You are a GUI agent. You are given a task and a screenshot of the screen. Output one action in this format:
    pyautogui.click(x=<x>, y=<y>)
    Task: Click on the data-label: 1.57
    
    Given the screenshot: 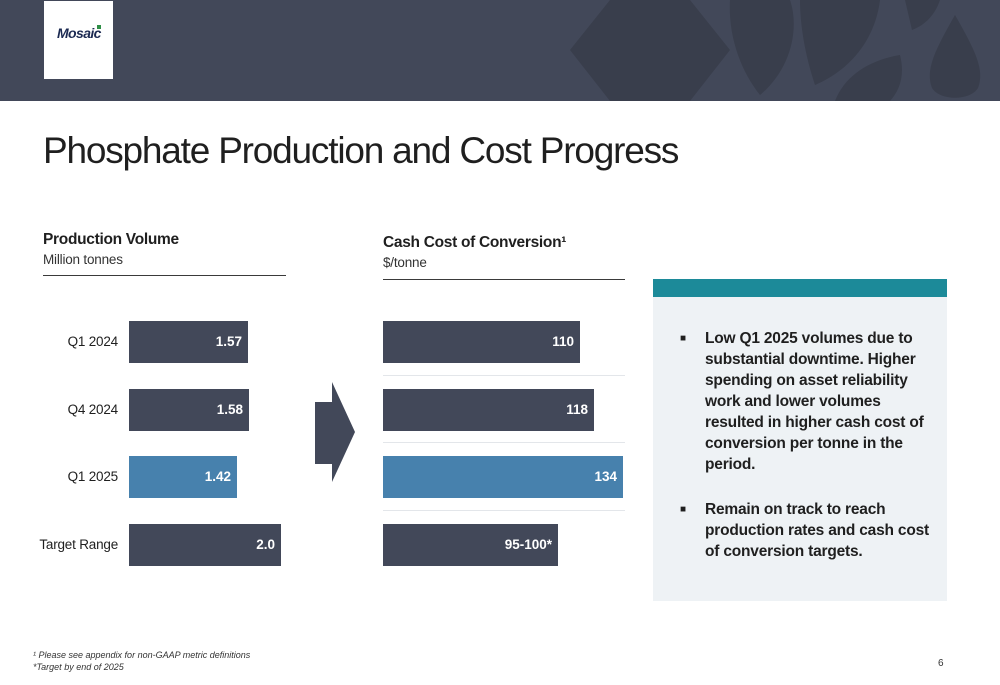 What is the action you would take?
    pyautogui.click(x=228, y=341)
    